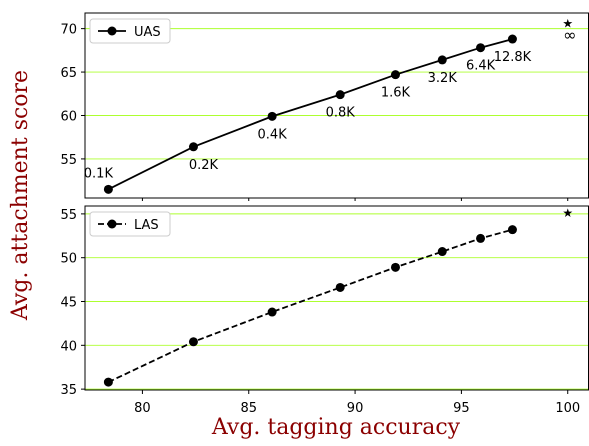  Describe the element at coordinates (396, 93) in the screenshot. I see `data-label: 1.6K` at that location.